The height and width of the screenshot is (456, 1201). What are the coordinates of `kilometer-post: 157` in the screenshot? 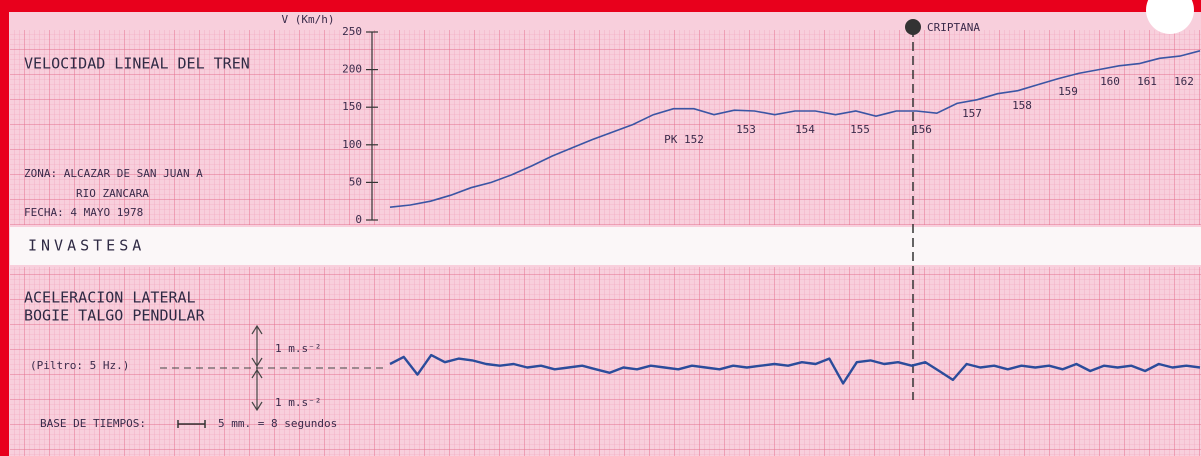 It's located at (972, 113).